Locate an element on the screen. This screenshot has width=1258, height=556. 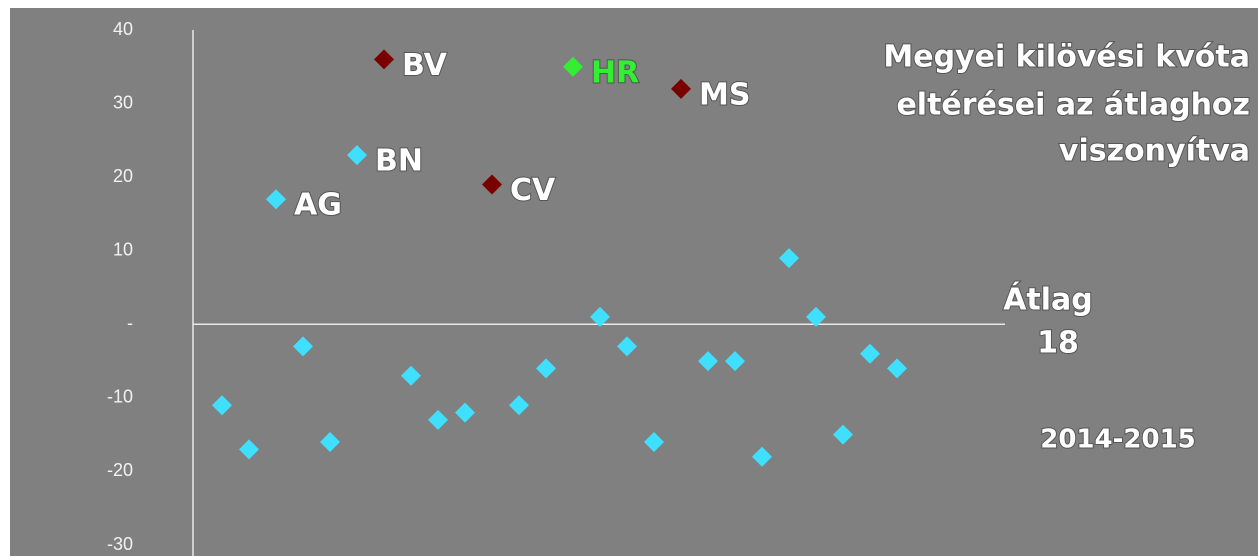
annotation: 2014-2015 is located at coordinates (1118, 440).